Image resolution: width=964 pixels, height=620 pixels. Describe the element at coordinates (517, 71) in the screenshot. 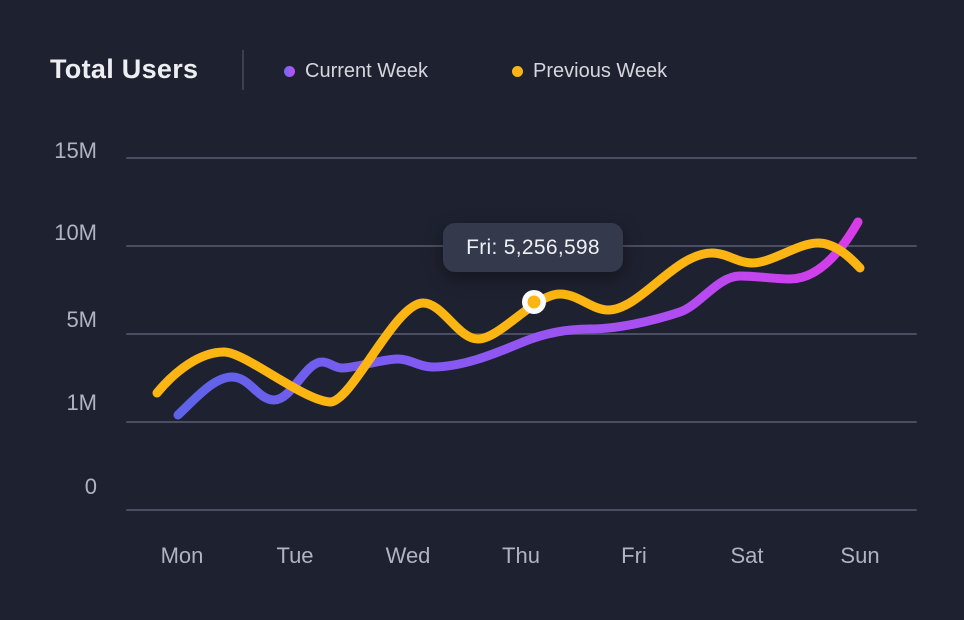

I see `previous-week-dot-icon` at that location.